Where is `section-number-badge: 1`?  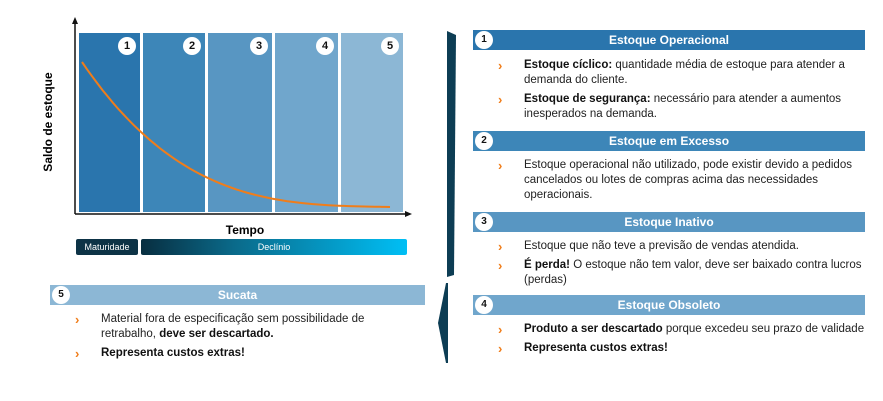
section-number-badge: 1 is located at coordinates (484, 40).